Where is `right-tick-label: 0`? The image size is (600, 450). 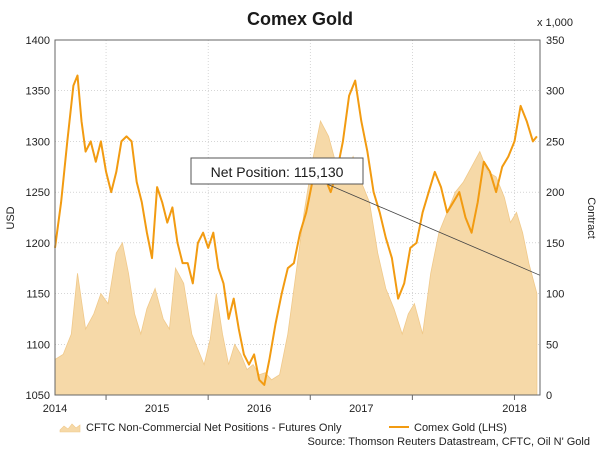
right-tick-label: 0 is located at coordinates (549, 396).